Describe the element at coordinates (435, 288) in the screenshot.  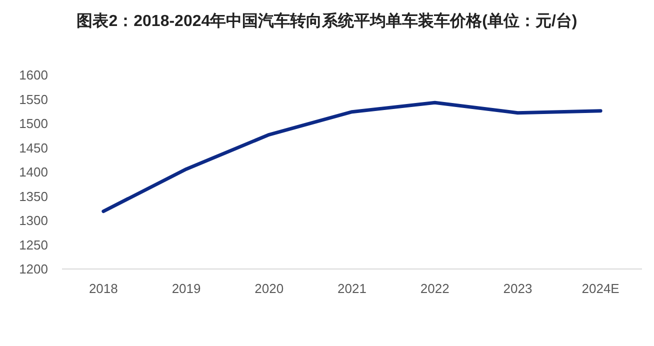
I see `x-tick-label: 2022` at that location.